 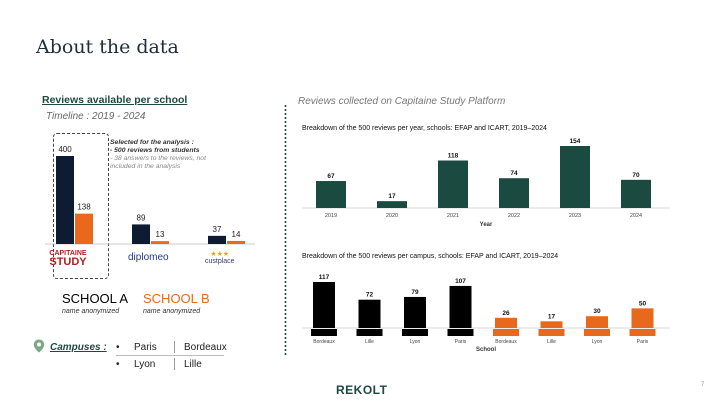 What do you see at coordinates (506, 313) in the screenshot?
I see `campus-bar-label: 26` at bounding box center [506, 313].